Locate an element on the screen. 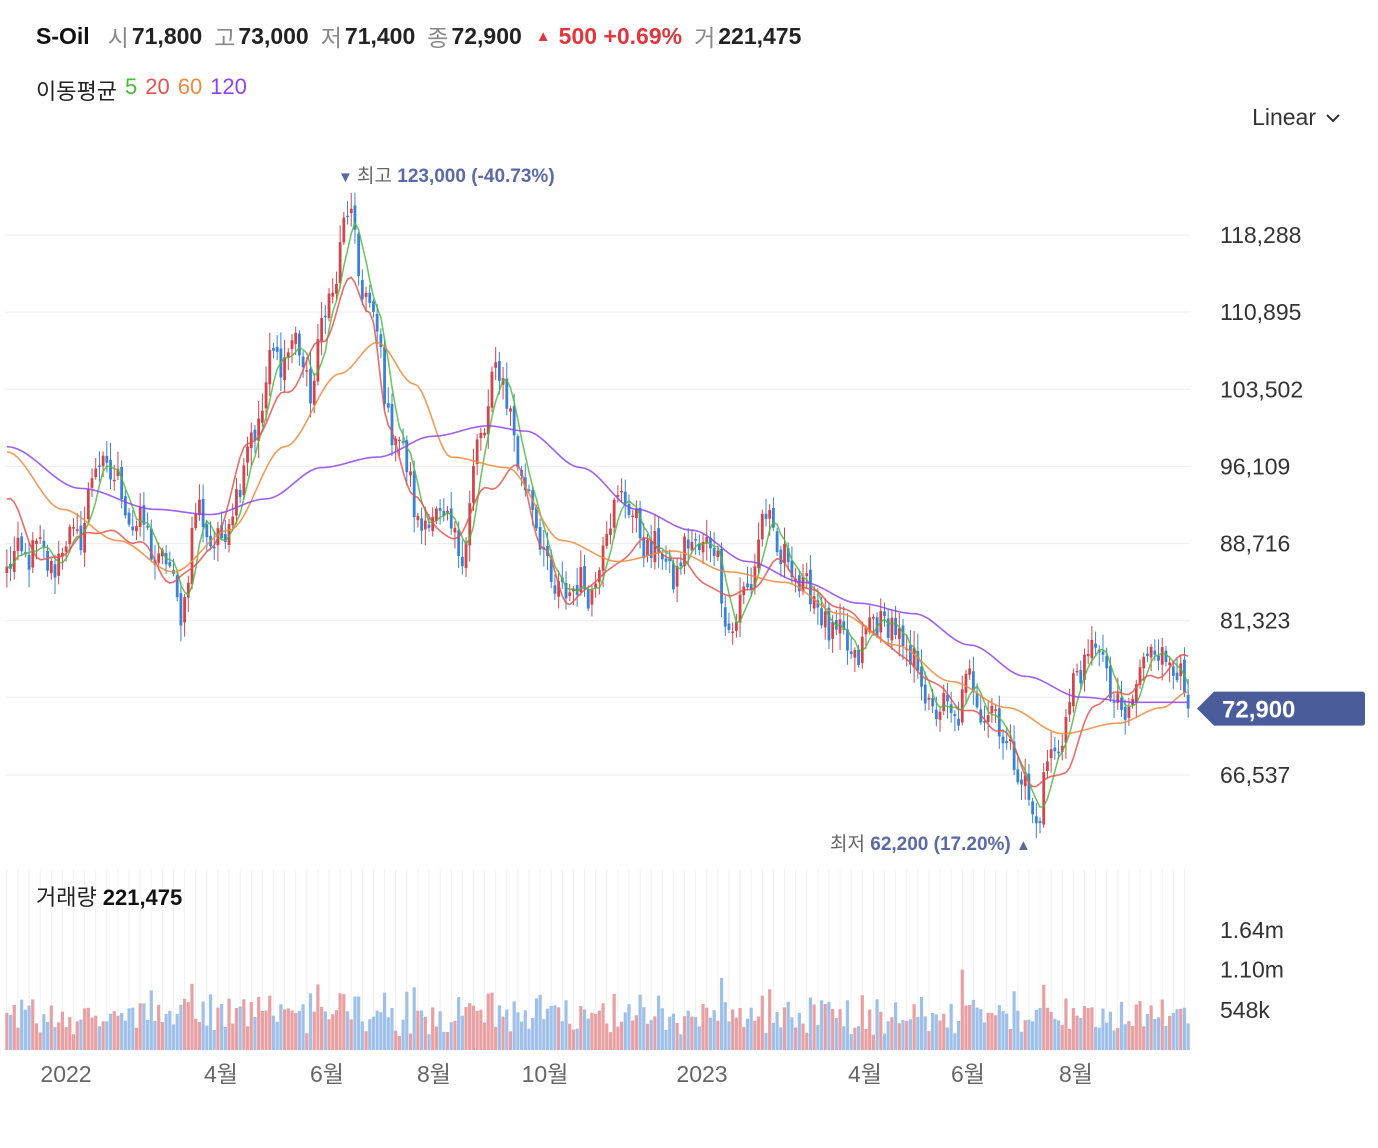  close-label: 종 is located at coordinates (438, 38).